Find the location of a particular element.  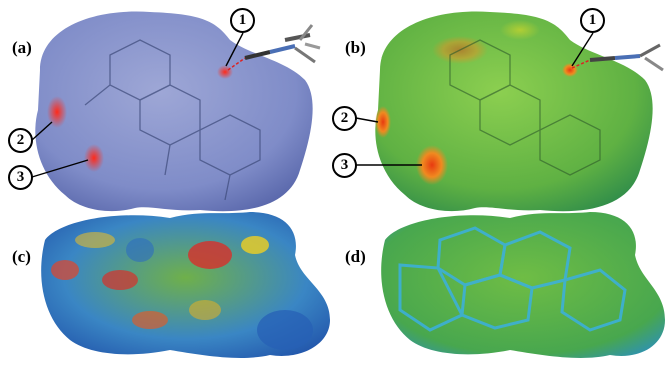

panel-d-edges is located at coordinates (512, 279).